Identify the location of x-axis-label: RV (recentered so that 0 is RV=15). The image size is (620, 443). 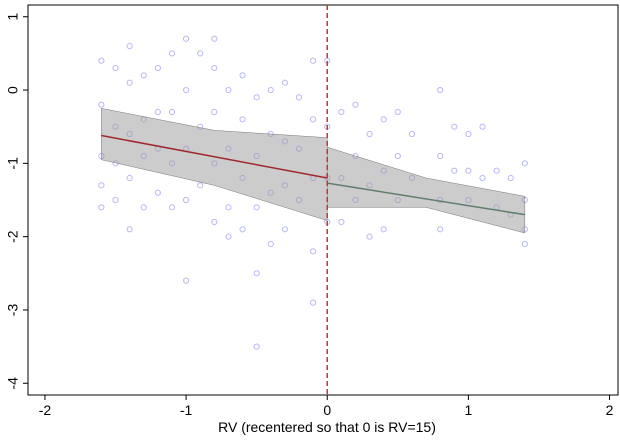
(327, 427).